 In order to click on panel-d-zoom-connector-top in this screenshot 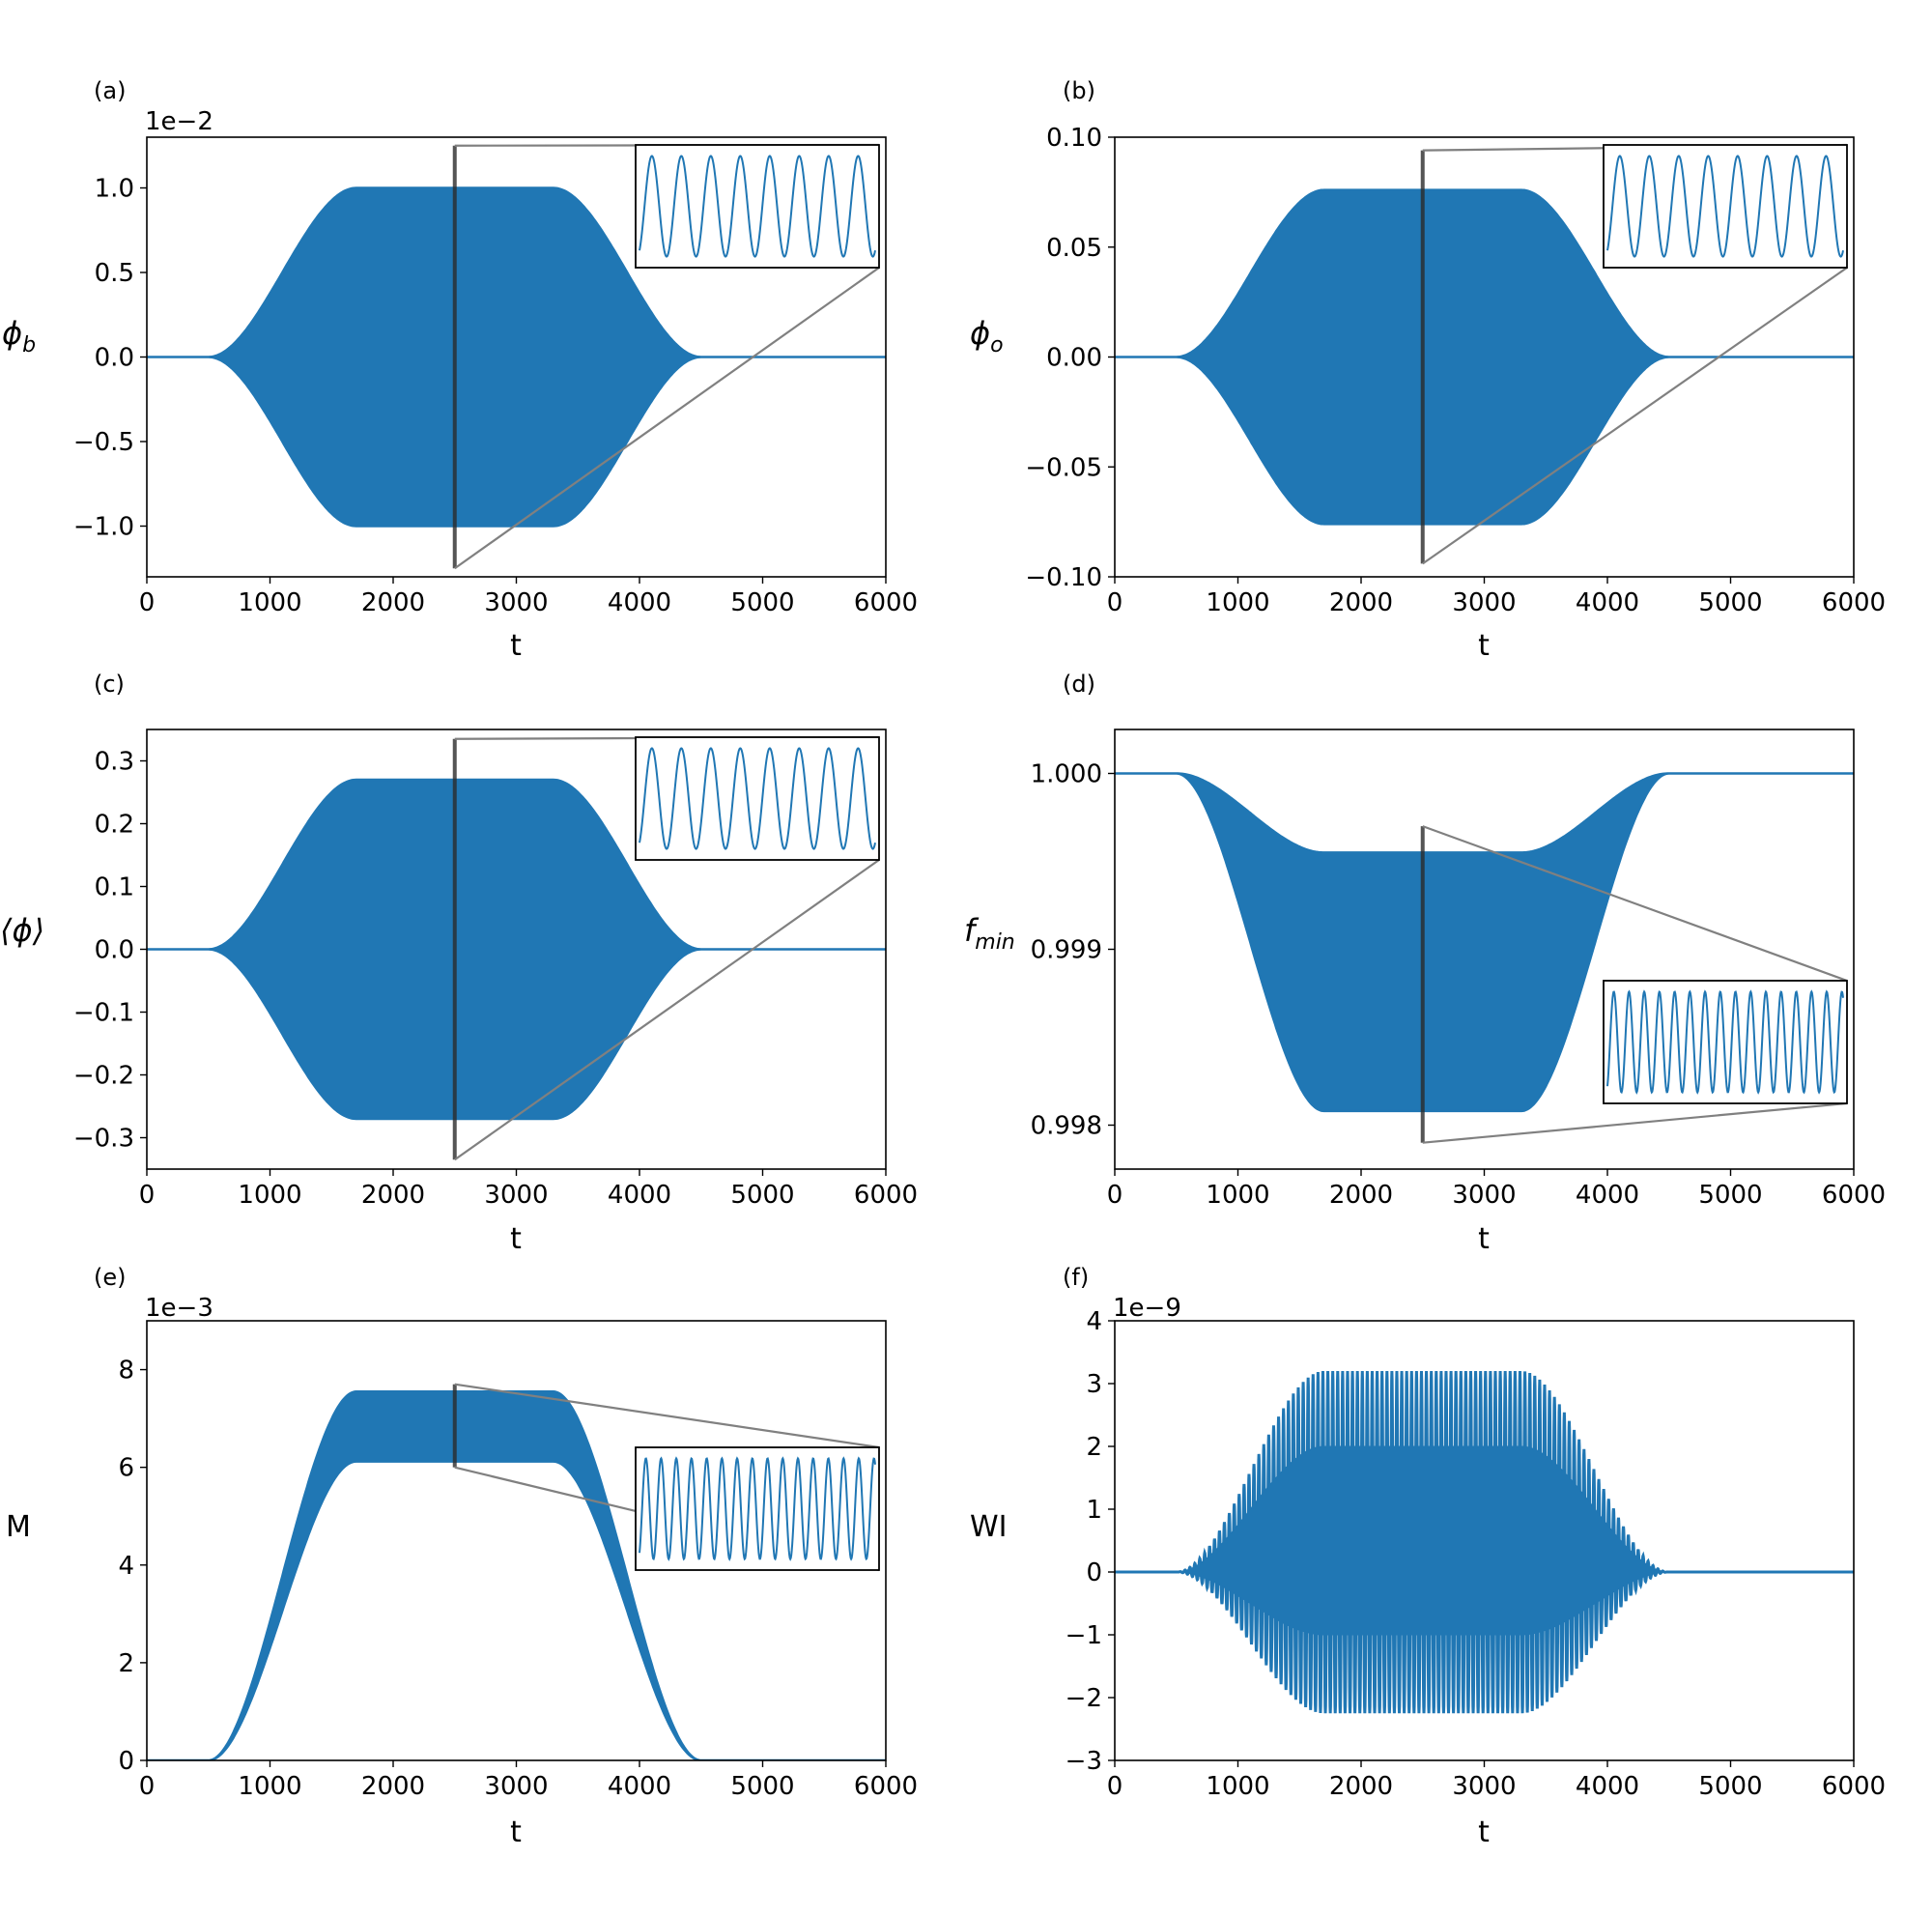, I will do `click(1635, 904)`.